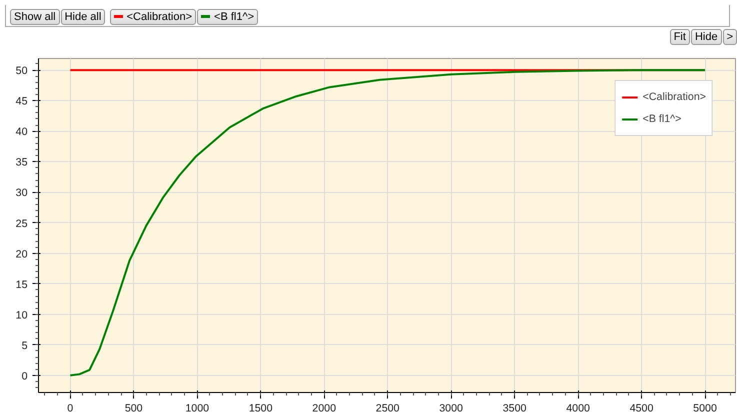 The width and height of the screenshot is (737, 419). I want to click on x-tick-label: 1500, so click(260, 408).